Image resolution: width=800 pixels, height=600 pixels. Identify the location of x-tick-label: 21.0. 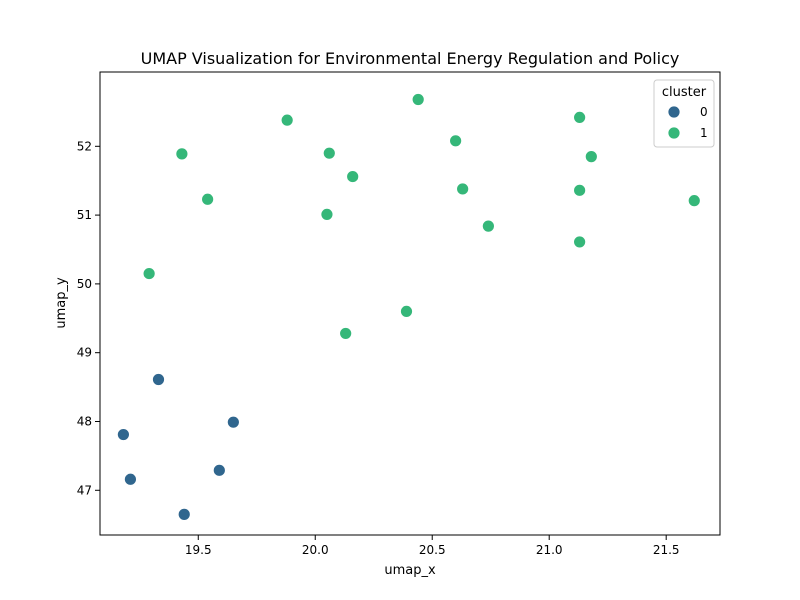
(549, 550).